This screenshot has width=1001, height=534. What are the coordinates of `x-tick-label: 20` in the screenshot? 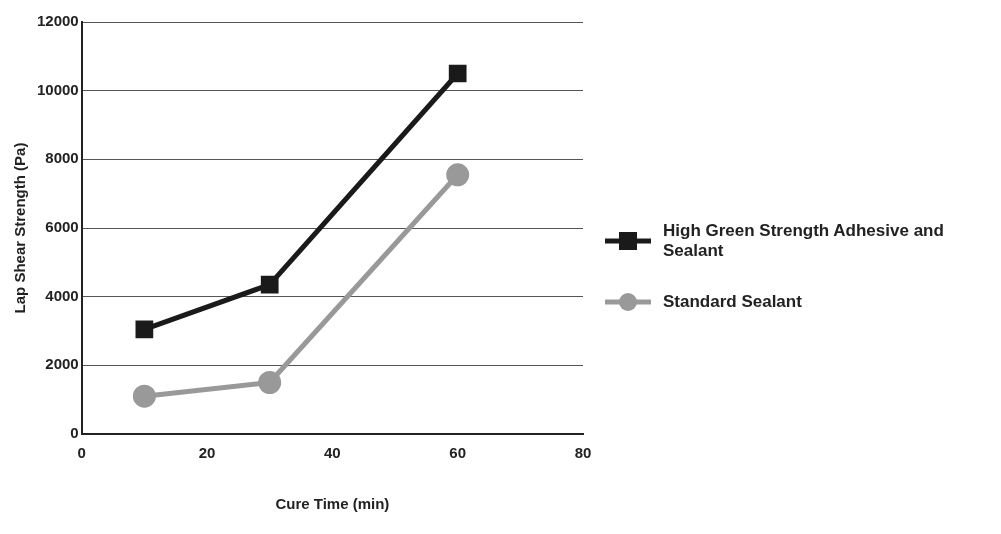 It's located at (207, 453).